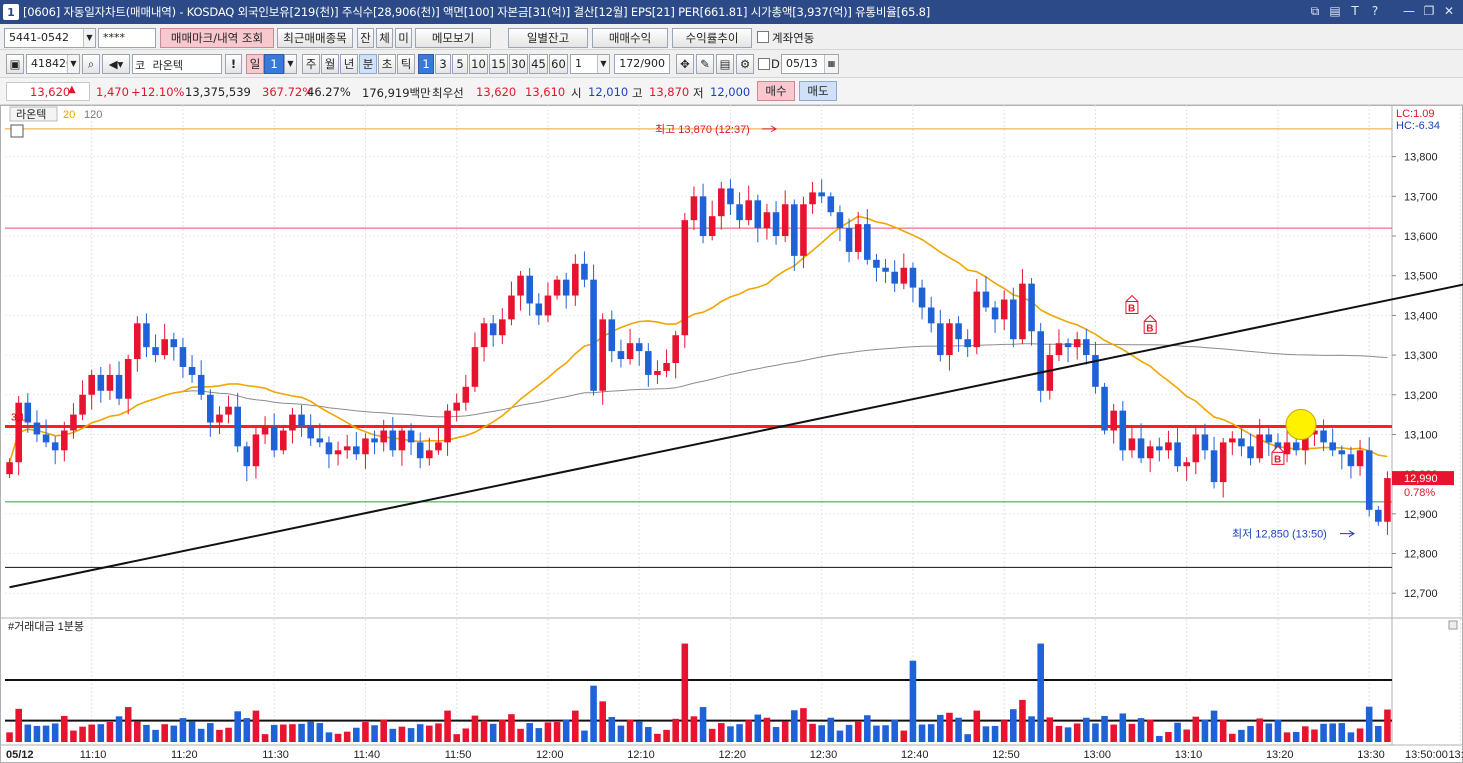 This screenshot has height=763, width=1463. I want to click on stock-name-input: 코 라온텍, so click(177, 64).